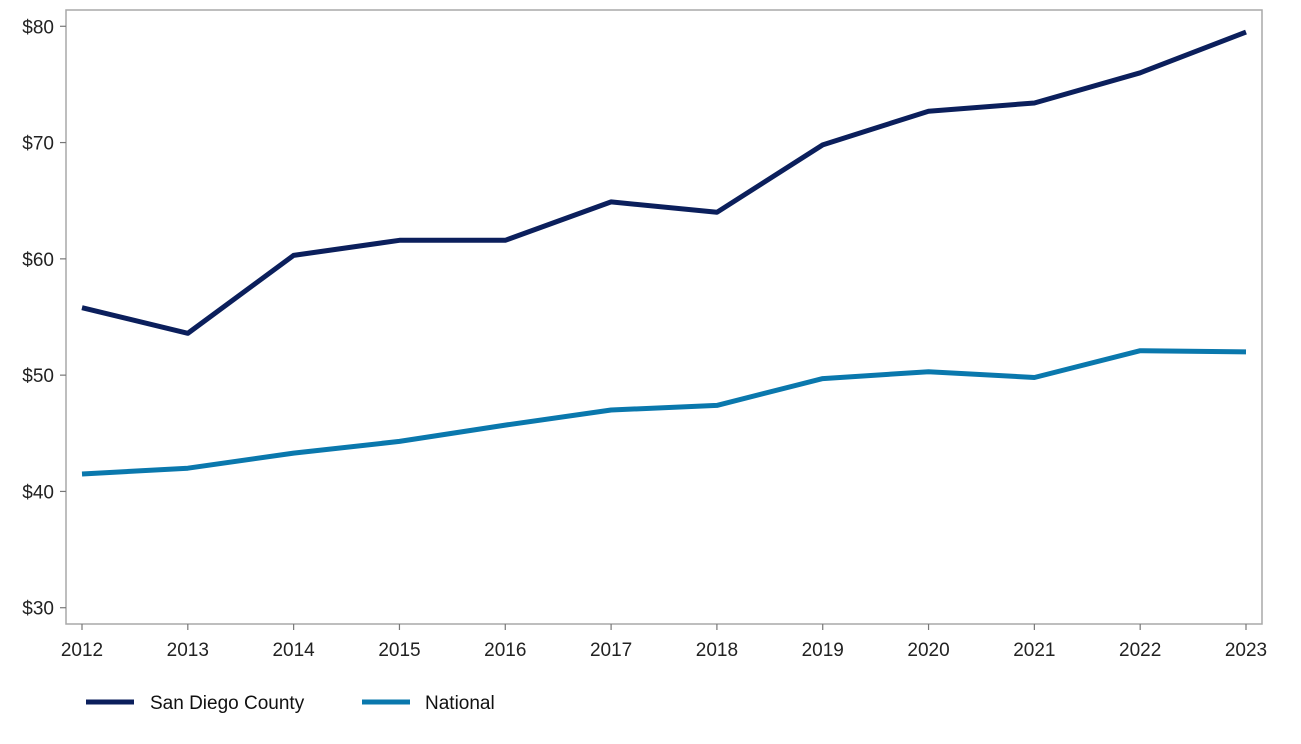  I want to click on x-tick-label: 2021, so click(1034, 650).